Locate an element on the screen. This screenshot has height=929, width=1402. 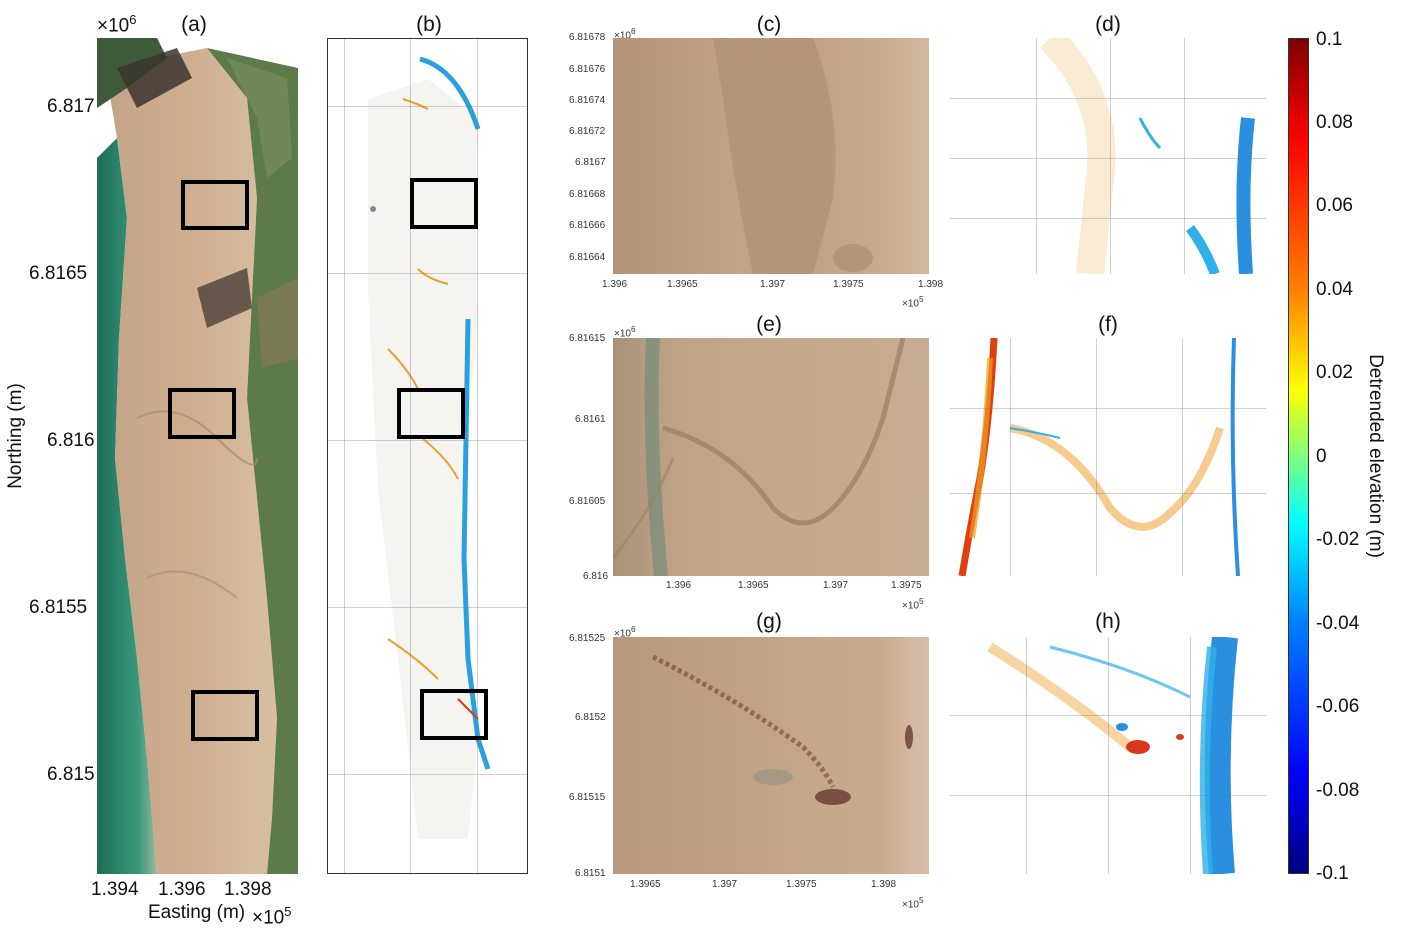
inset-box-b-bottom is located at coordinates (454, 714).